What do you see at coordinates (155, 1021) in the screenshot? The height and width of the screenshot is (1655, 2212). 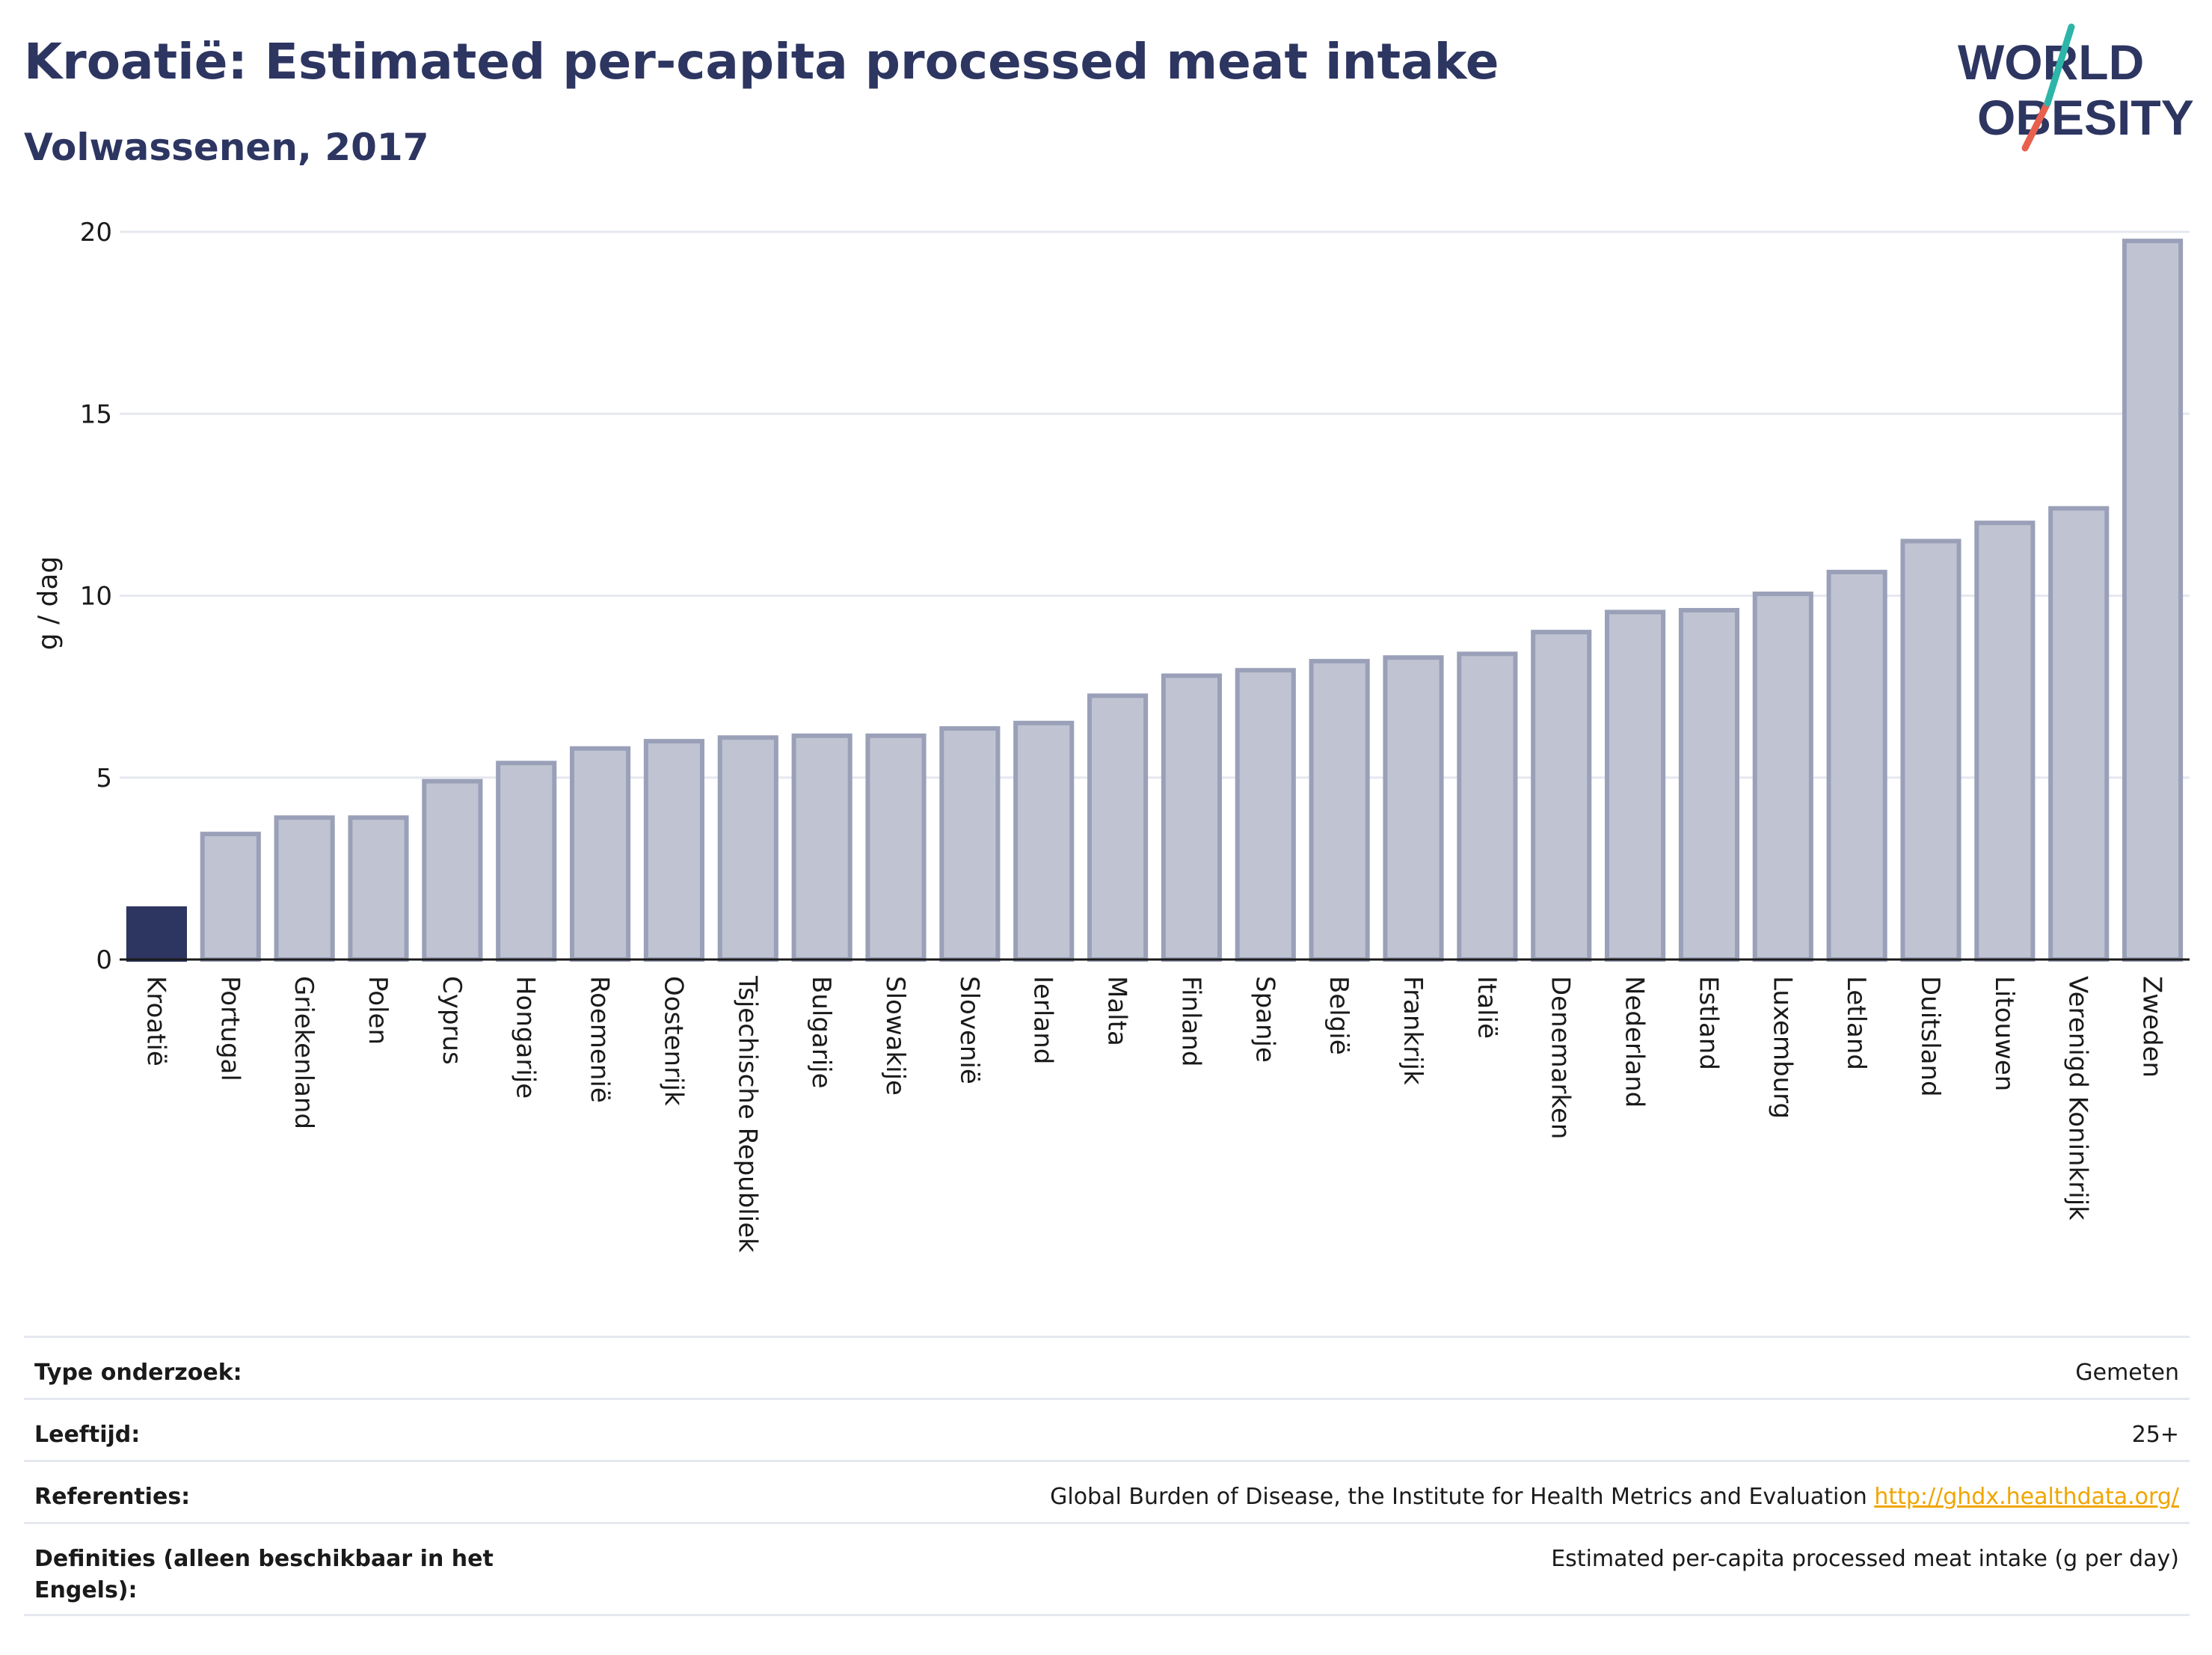 I see `x-tick-label: Kroatië` at bounding box center [155, 1021].